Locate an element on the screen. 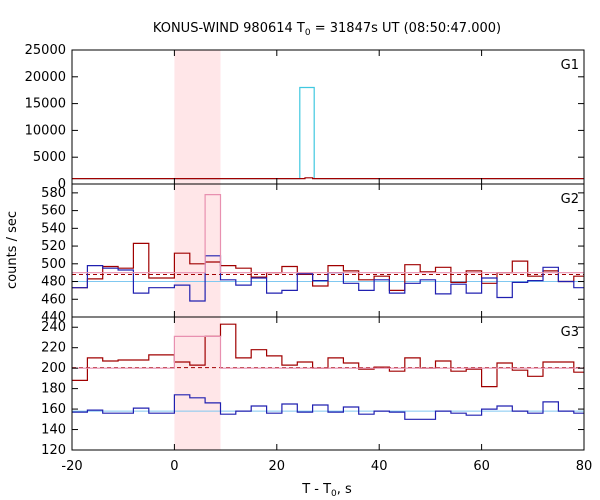  panel-label: G3 is located at coordinates (570, 332).